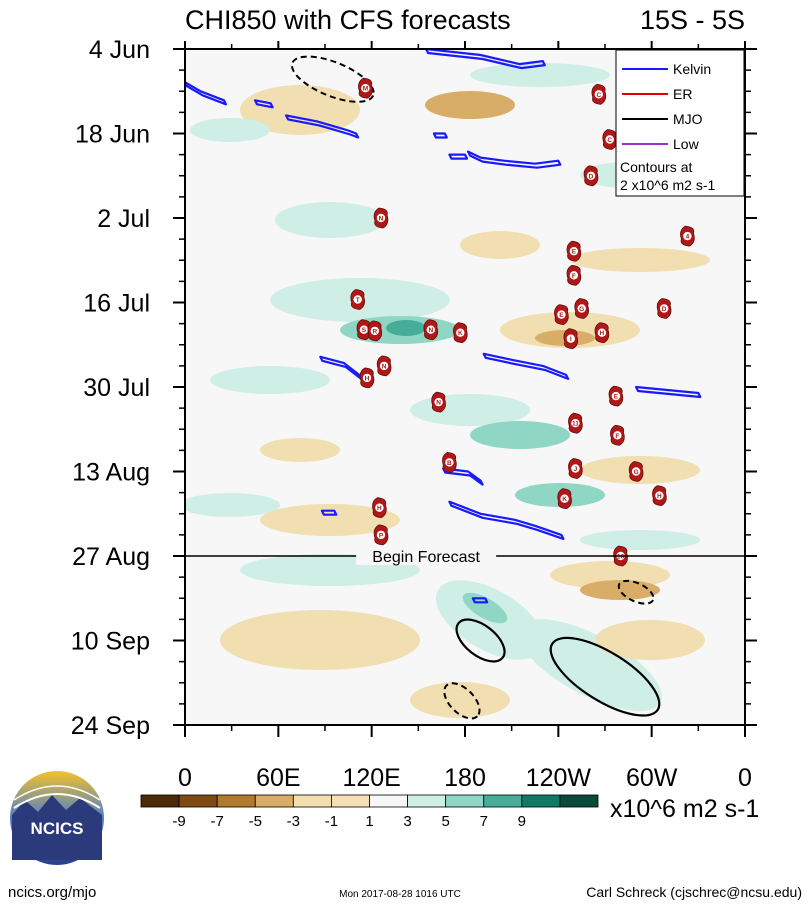  I want to click on footer-timestamp: Mon 2017-08-28 1016 UTC, so click(400, 894).